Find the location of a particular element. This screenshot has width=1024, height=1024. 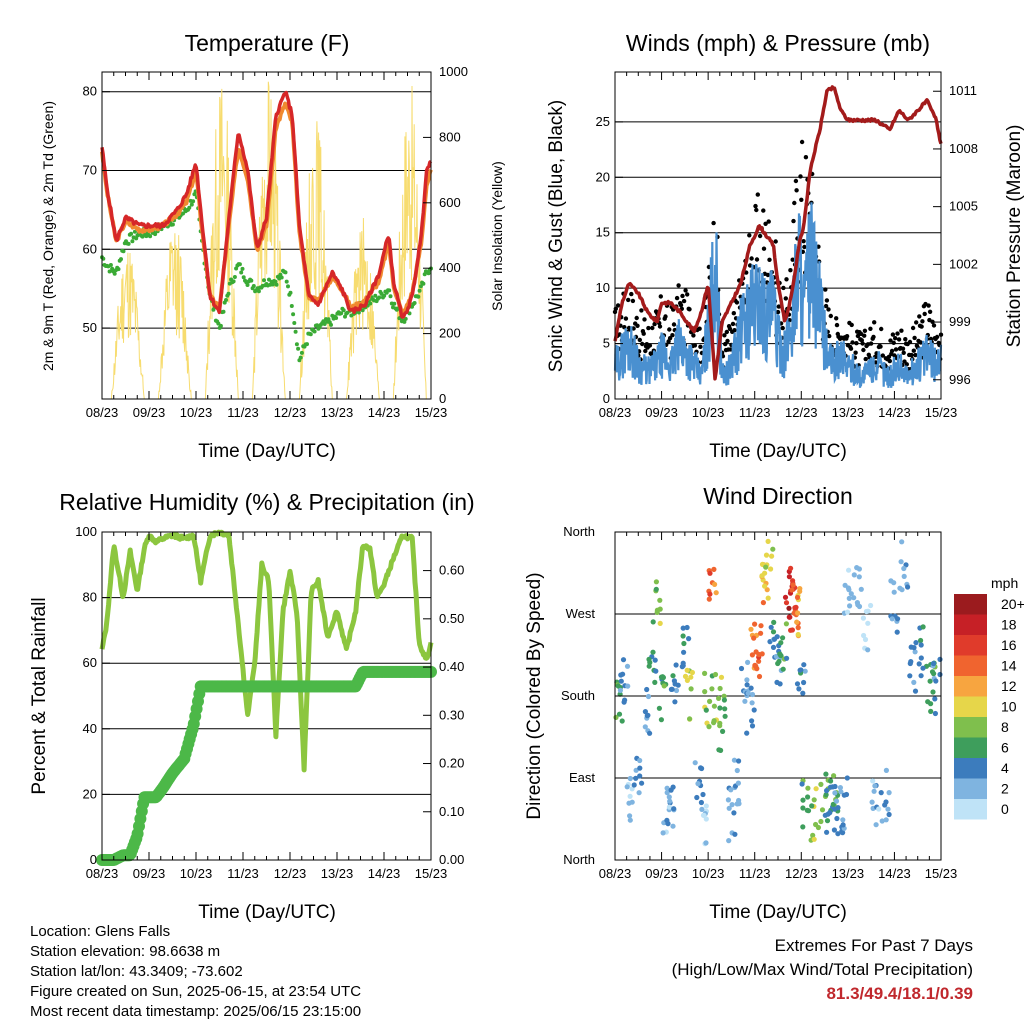

legend-label: 12 is located at coordinates (1009, 686).